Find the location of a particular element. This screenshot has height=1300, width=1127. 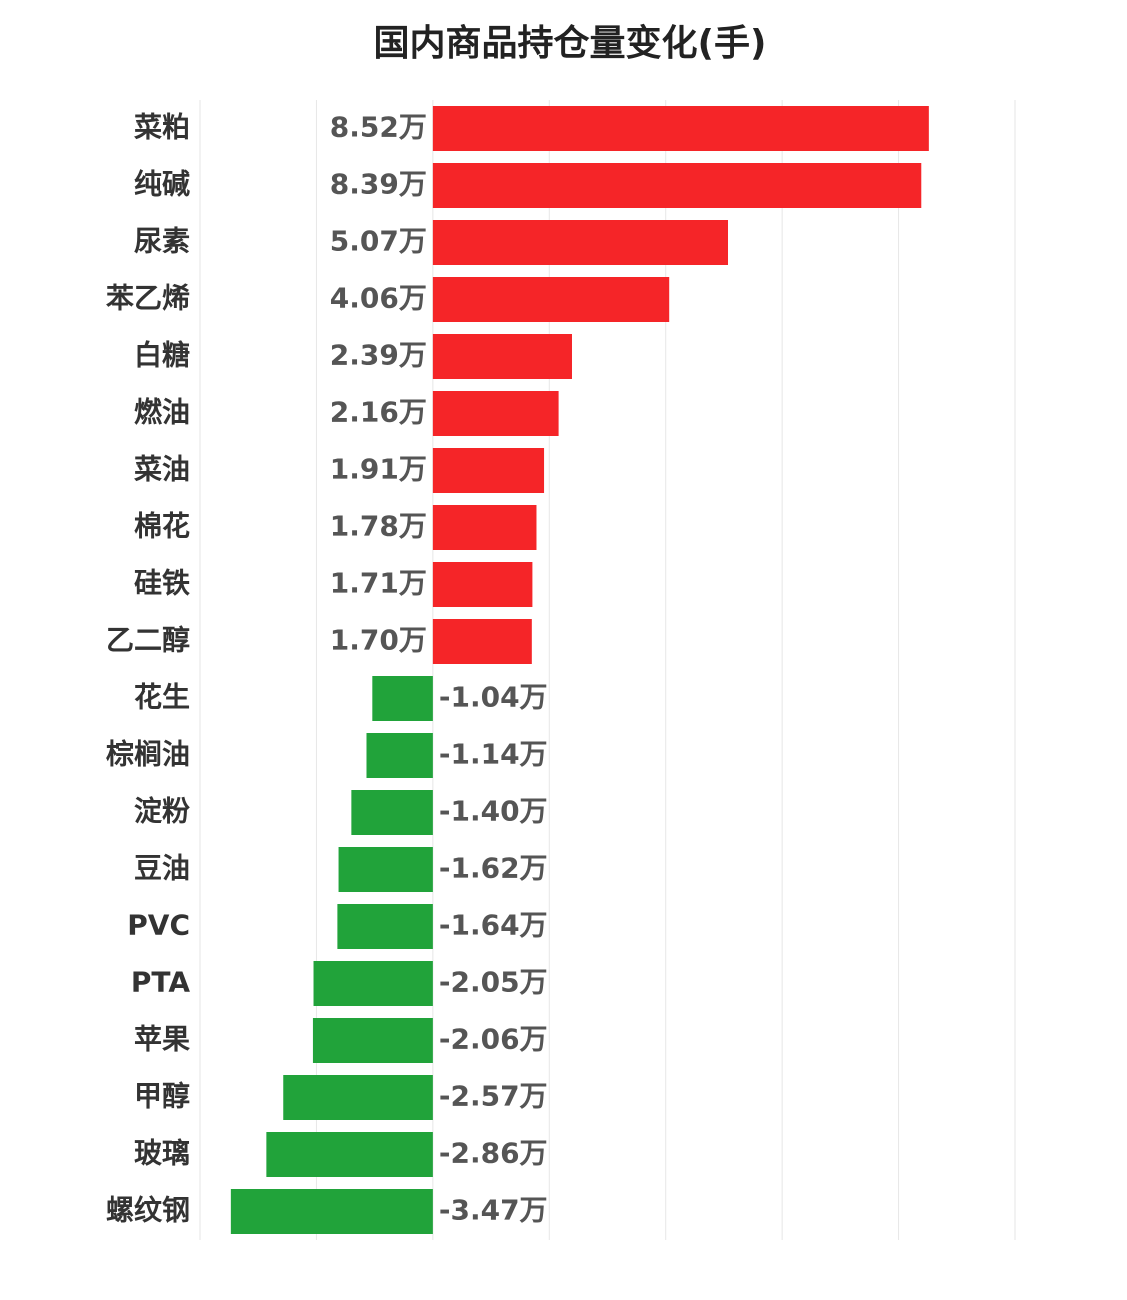

value-label: 1.71万 is located at coordinates (378, 583).